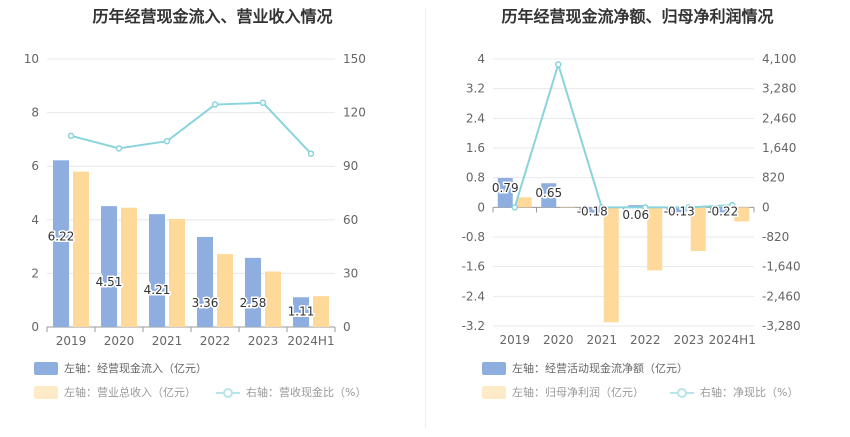 The image size is (850, 437). What do you see at coordinates (157, 290) in the screenshot?
I see `bar-data-label: 4.21` at bounding box center [157, 290].